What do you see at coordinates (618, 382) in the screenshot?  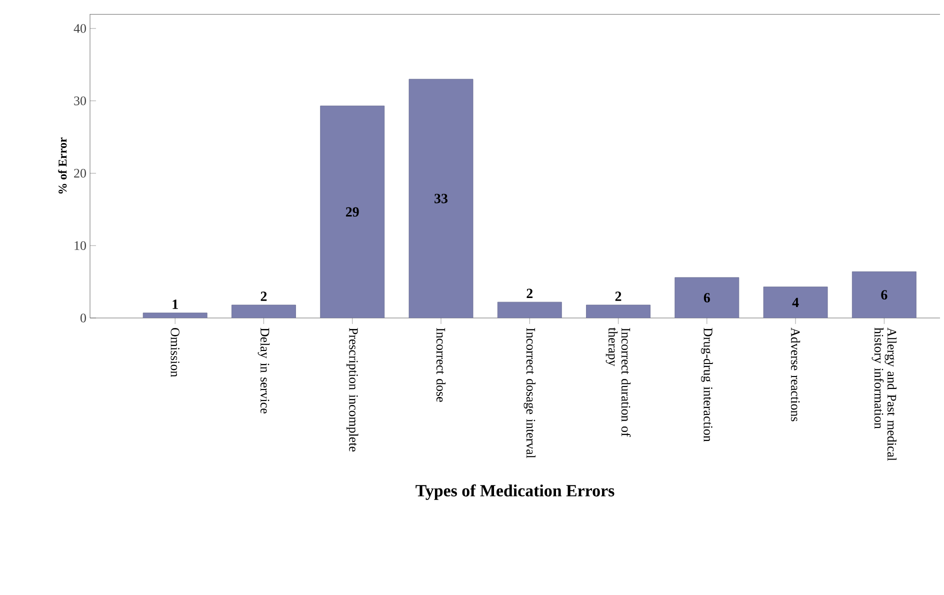 I see `x-tick-label: Incorrect duration of therapy` at bounding box center [618, 382].